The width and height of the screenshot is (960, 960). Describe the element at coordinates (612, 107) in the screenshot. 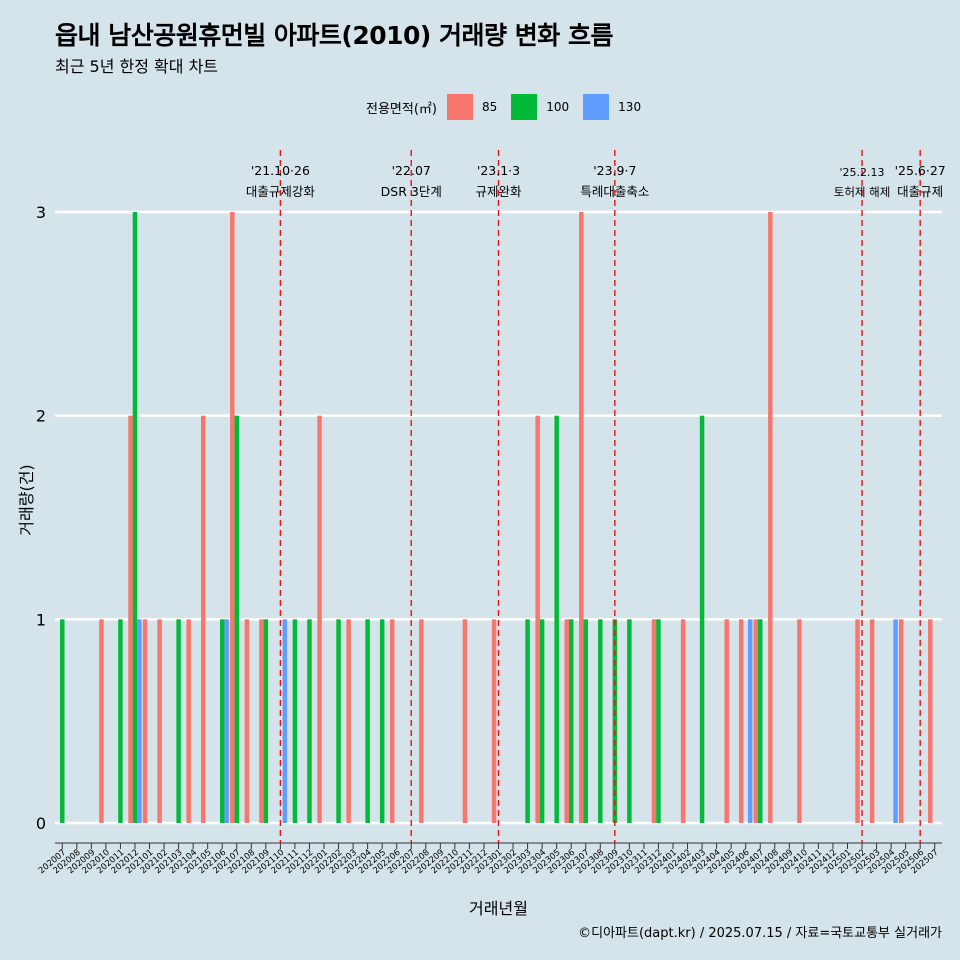

I see `legend-item-130: 130` at that location.